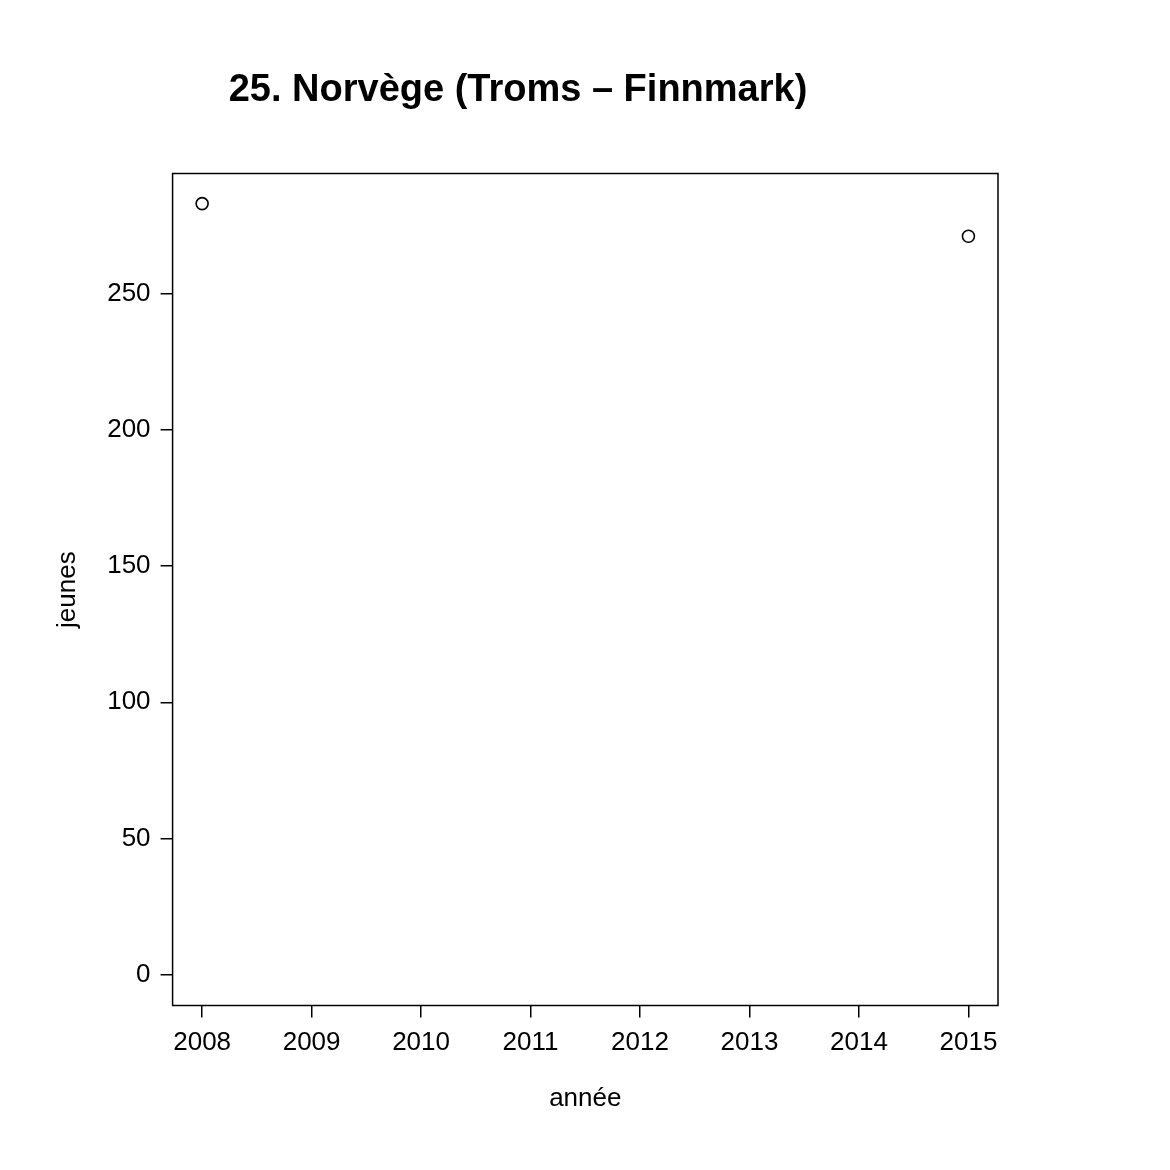  What do you see at coordinates (968, 1041) in the screenshot?
I see `x-tick-label: 2015` at bounding box center [968, 1041].